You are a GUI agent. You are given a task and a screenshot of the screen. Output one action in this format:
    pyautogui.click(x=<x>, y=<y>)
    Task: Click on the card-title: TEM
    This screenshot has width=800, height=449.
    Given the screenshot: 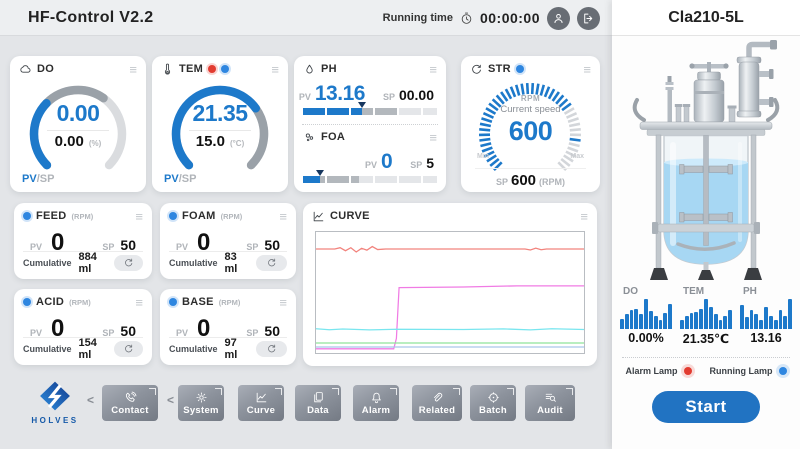 What is the action you would take?
    pyautogui.click(x=191, y=69)
    